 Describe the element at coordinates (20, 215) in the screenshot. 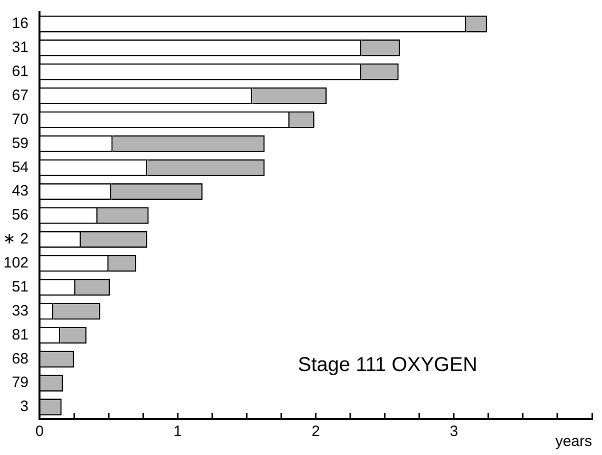

I see `y-tick-label: 56` at that location.